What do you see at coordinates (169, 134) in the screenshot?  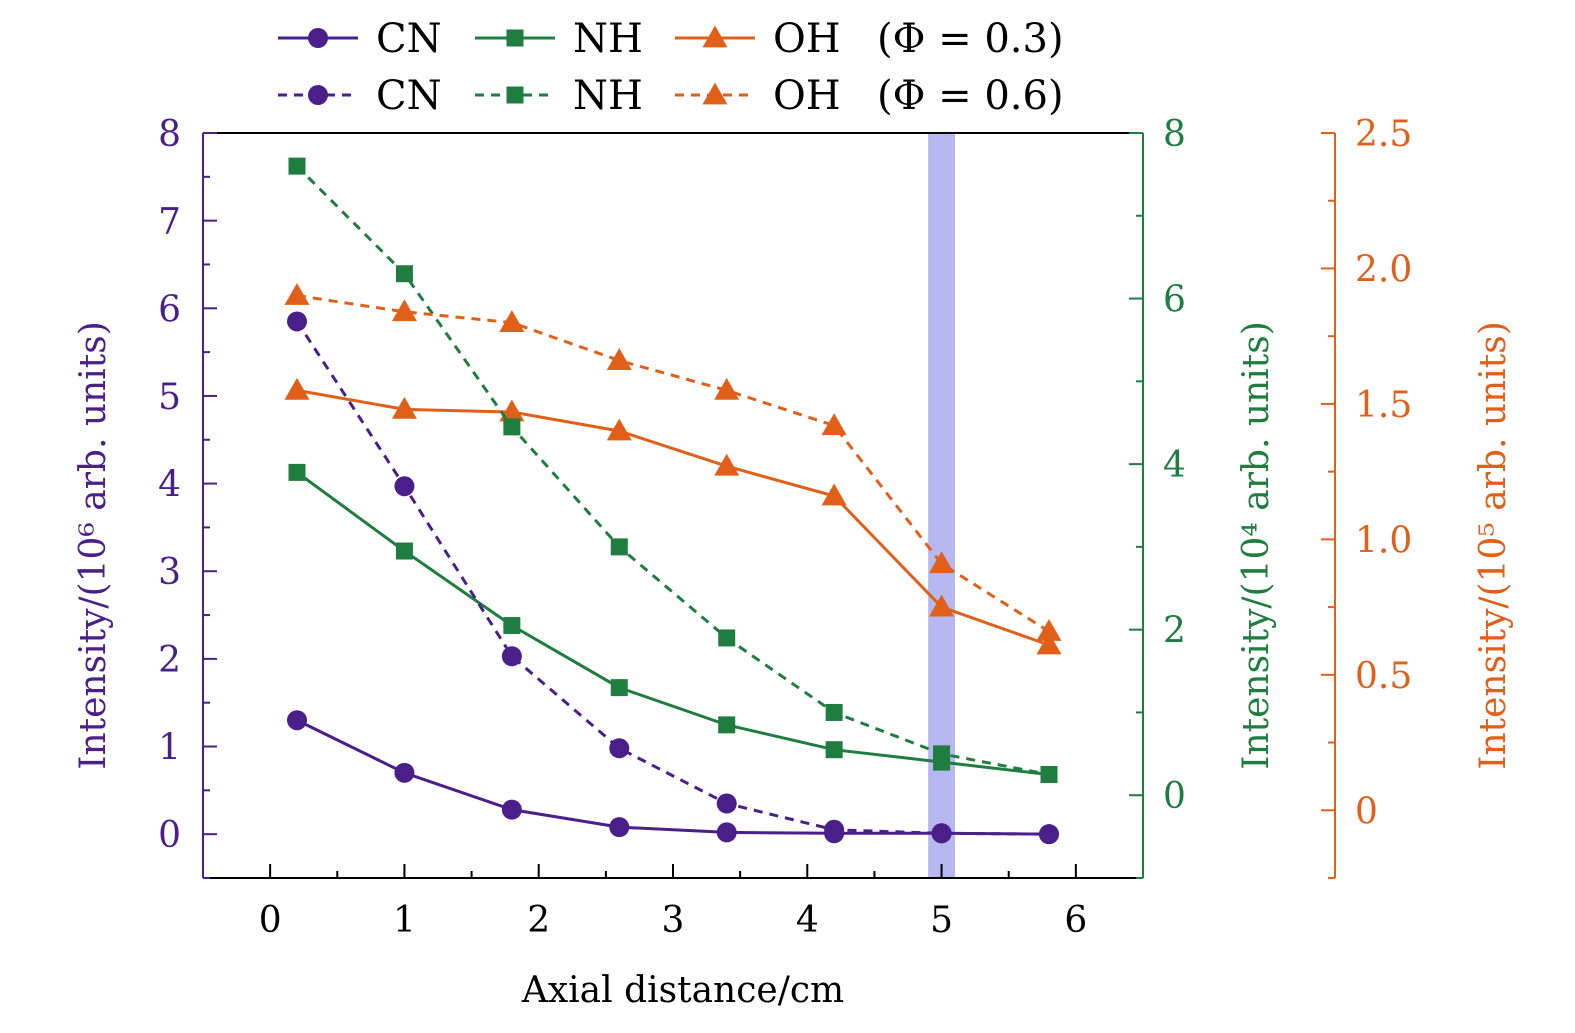 I see `cn-tick-label: 8` at bounding box center [169, 134].